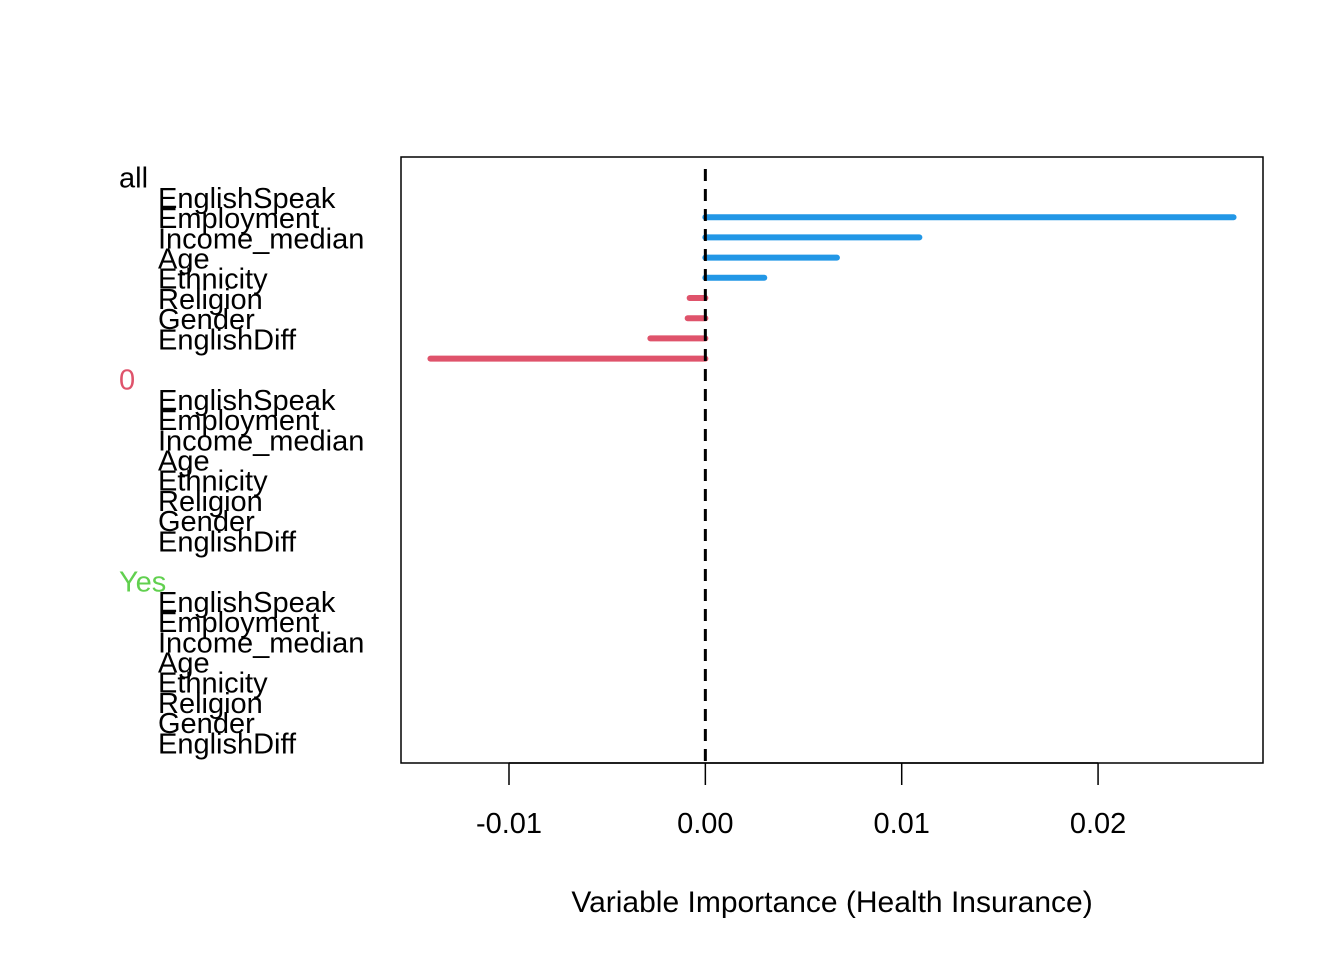 The image size is (1344, 960). Describe the element at coordinates (127, 381) in the screenshot. I see `group-label: 0` at that location.